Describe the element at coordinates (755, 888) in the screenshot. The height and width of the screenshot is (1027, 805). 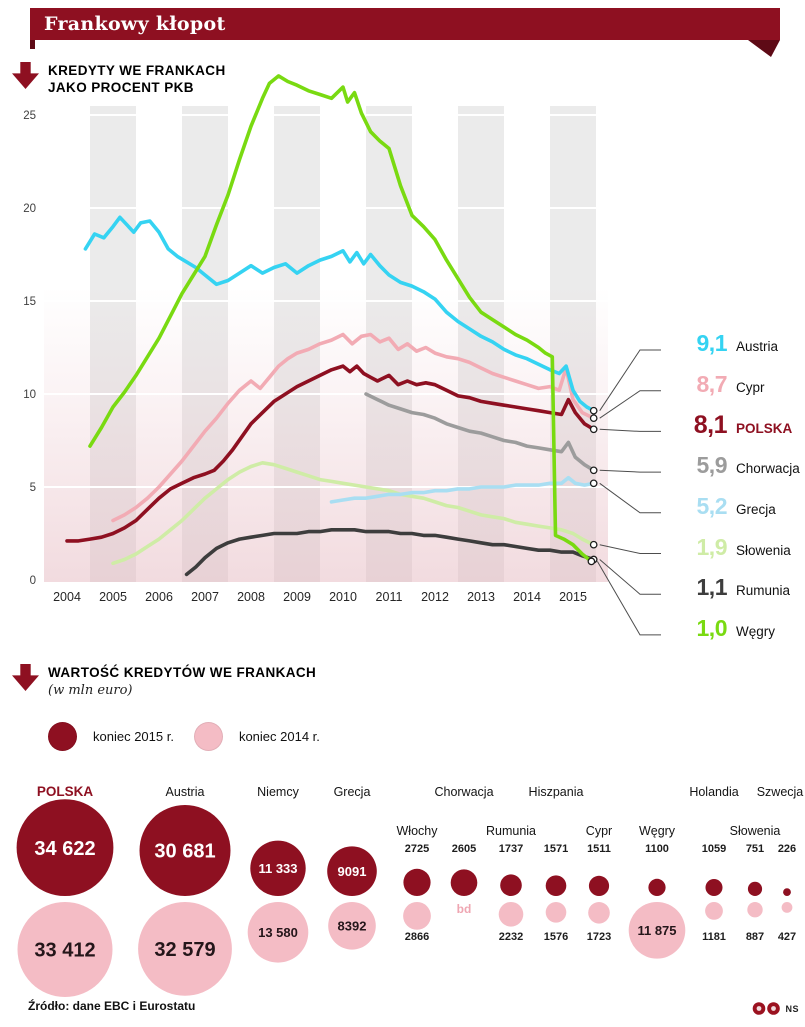
I see `bubble-2015-Słowenia` at that location.